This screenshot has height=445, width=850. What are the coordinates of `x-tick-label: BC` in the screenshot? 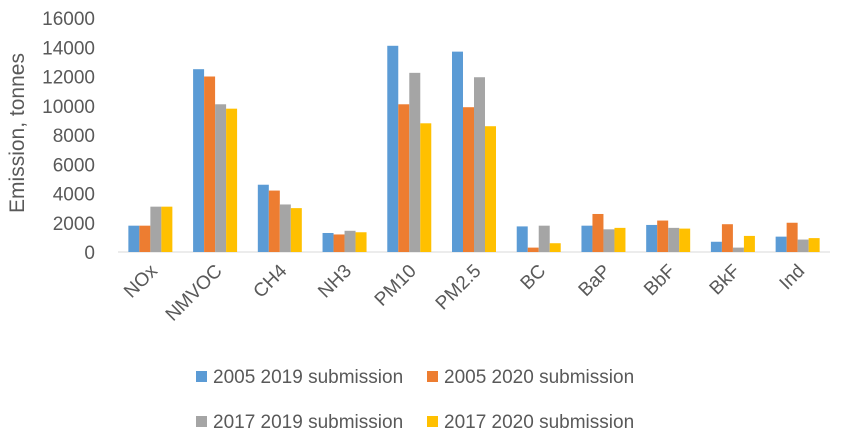 It's located at (534, 278).